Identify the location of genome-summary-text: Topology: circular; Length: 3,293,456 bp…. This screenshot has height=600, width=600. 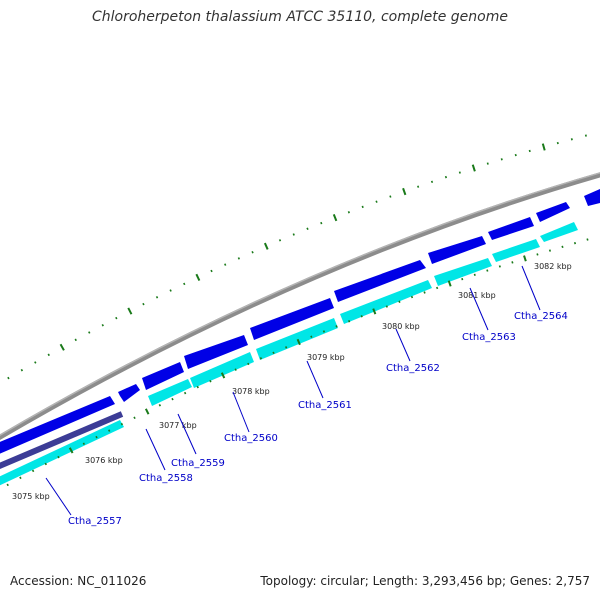
(425, 581).